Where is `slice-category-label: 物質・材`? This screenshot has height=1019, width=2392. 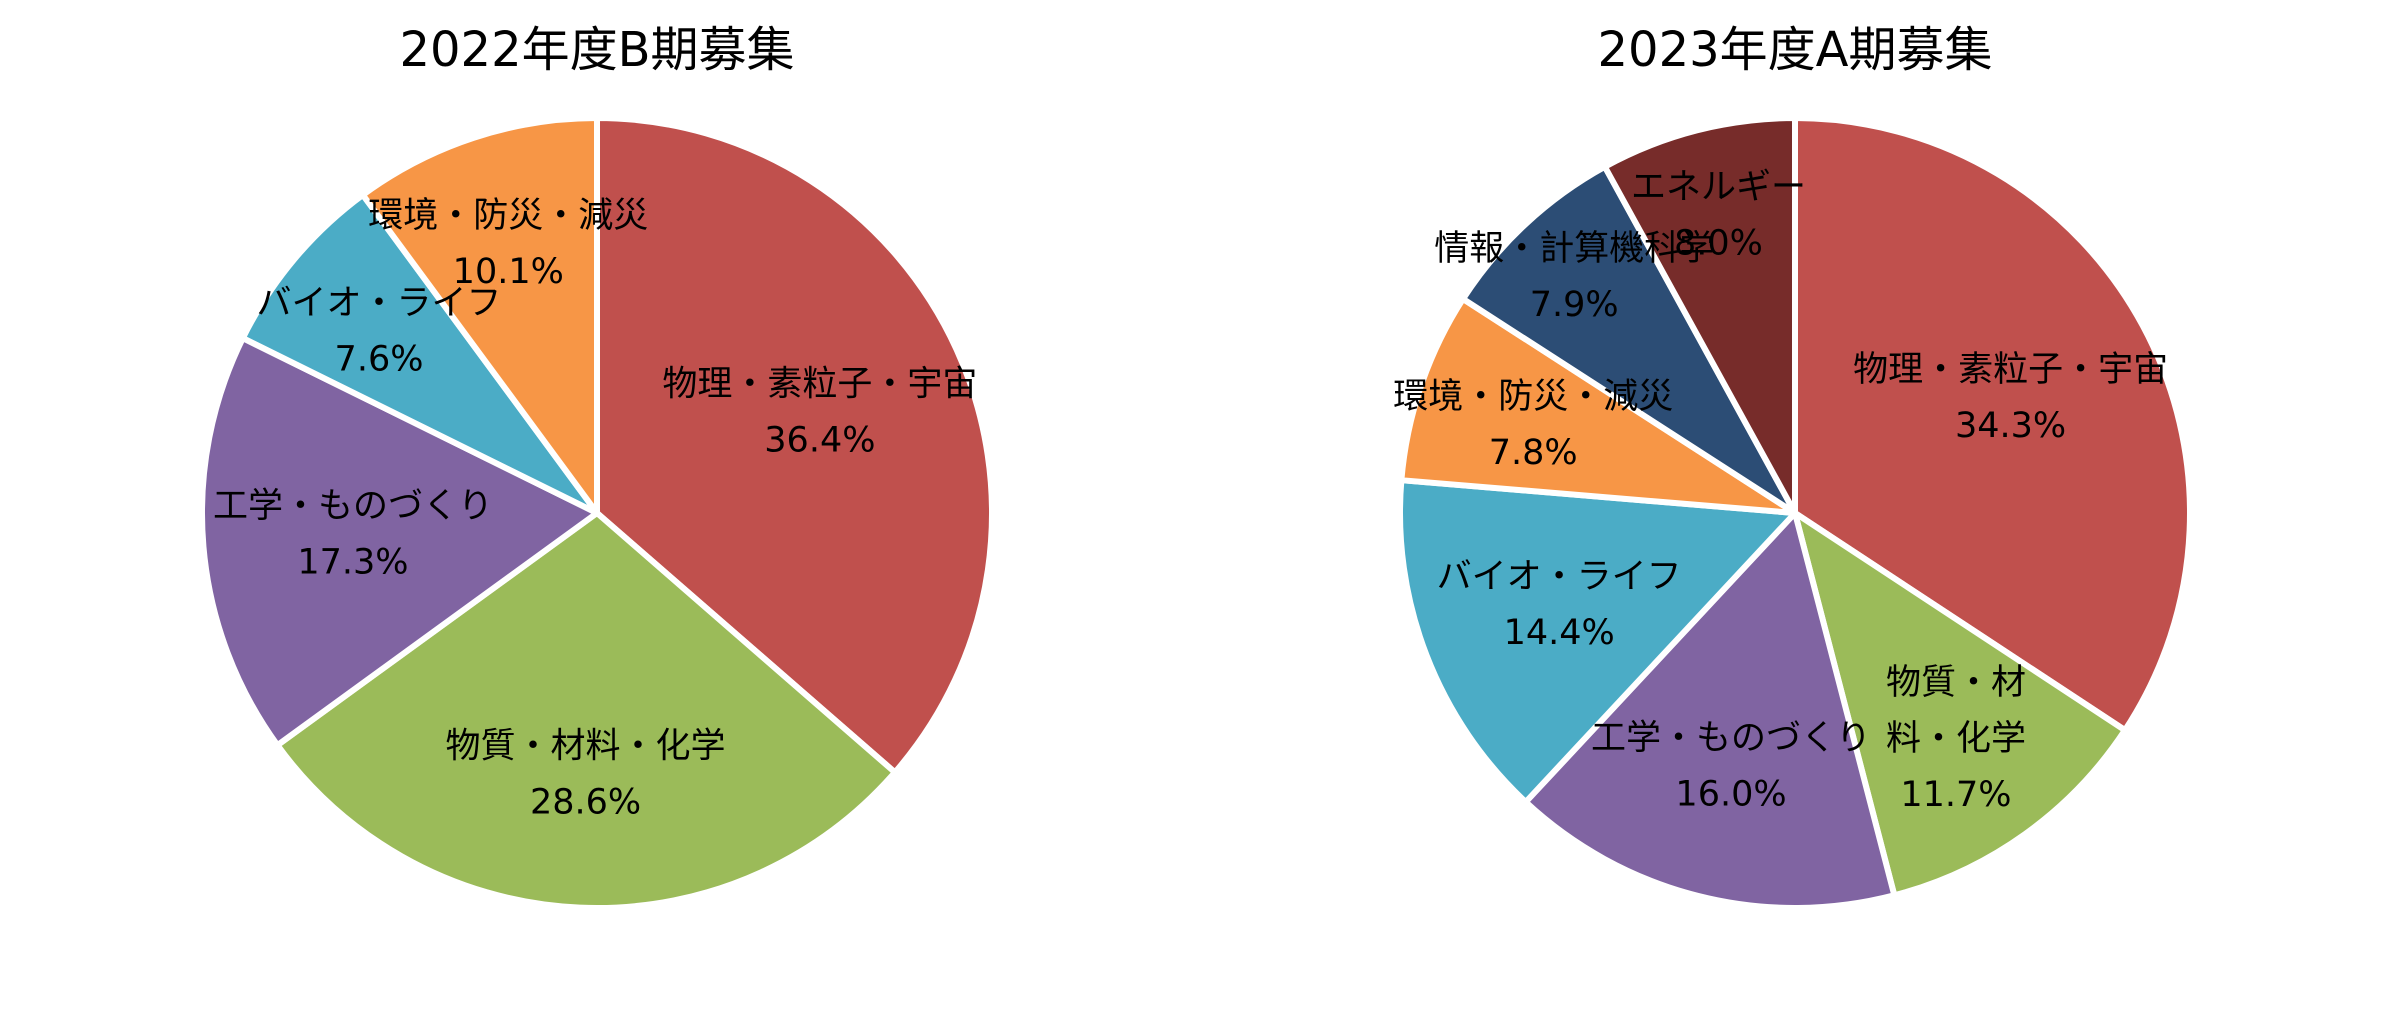
slice-category-label: 物質・材 is located at coordinates (1956, 683).